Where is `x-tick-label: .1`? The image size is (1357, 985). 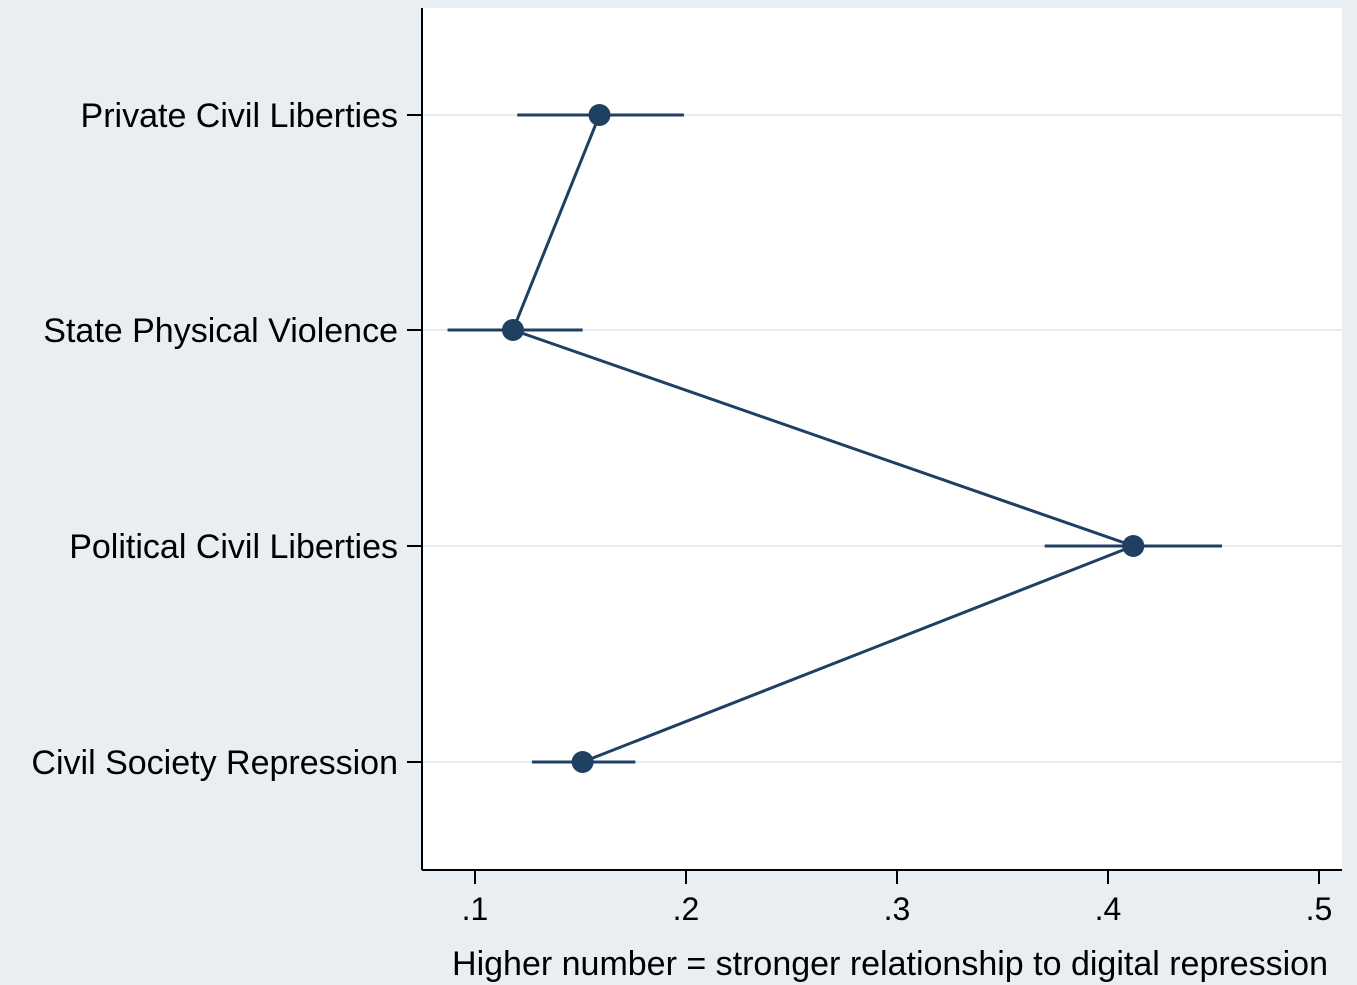
x-tick-label: .1 is located at coordinates (475, 909).